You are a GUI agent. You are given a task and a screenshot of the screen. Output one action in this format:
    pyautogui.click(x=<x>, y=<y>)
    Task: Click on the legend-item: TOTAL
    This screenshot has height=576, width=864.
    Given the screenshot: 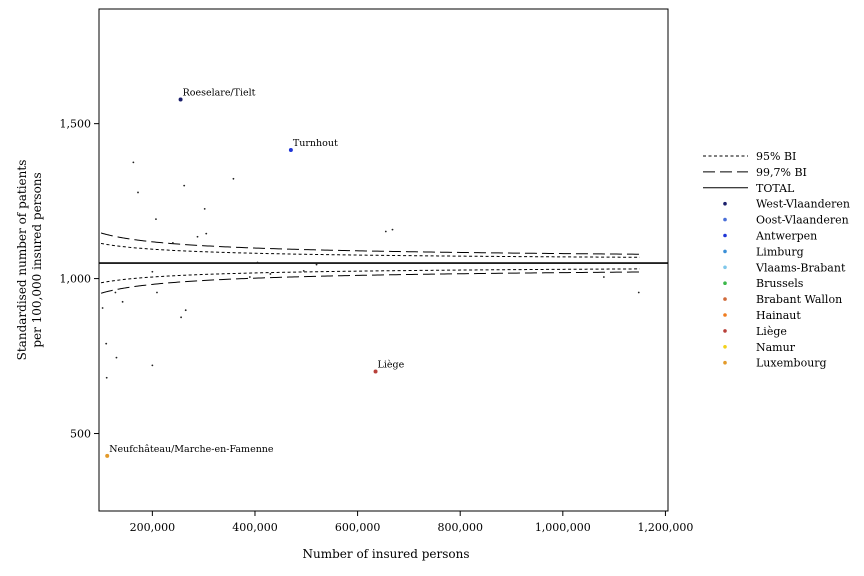 What is the action you would take?
    pyautogui.click(x=749, y=188)
    